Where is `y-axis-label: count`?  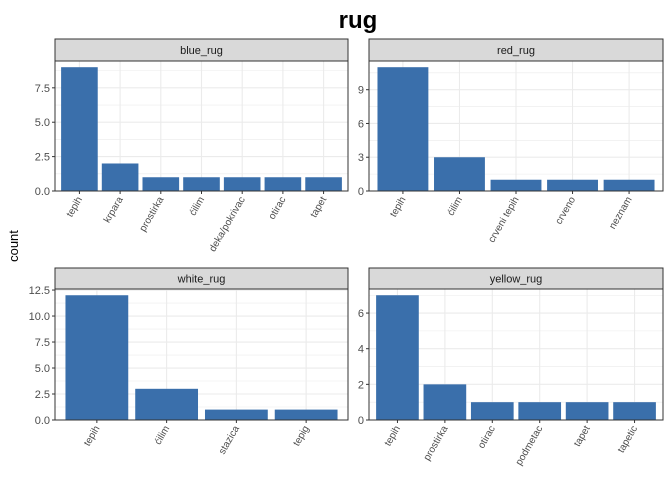 y-axis-label: count is located at coordinates (13, 246).